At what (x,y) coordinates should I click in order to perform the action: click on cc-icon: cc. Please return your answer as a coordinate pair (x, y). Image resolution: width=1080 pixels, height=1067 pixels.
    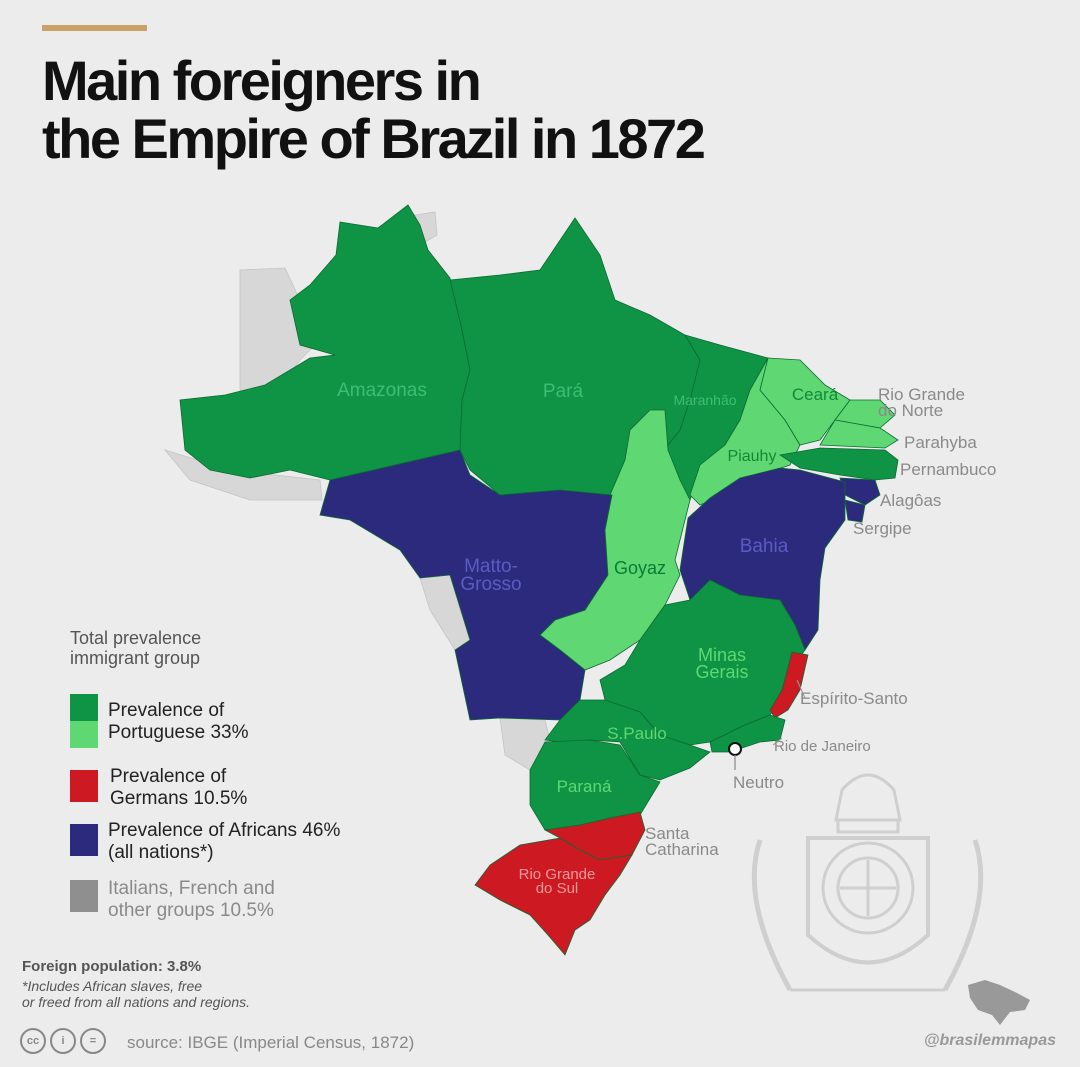
    Looking at the image, I should click on (33, 1041).